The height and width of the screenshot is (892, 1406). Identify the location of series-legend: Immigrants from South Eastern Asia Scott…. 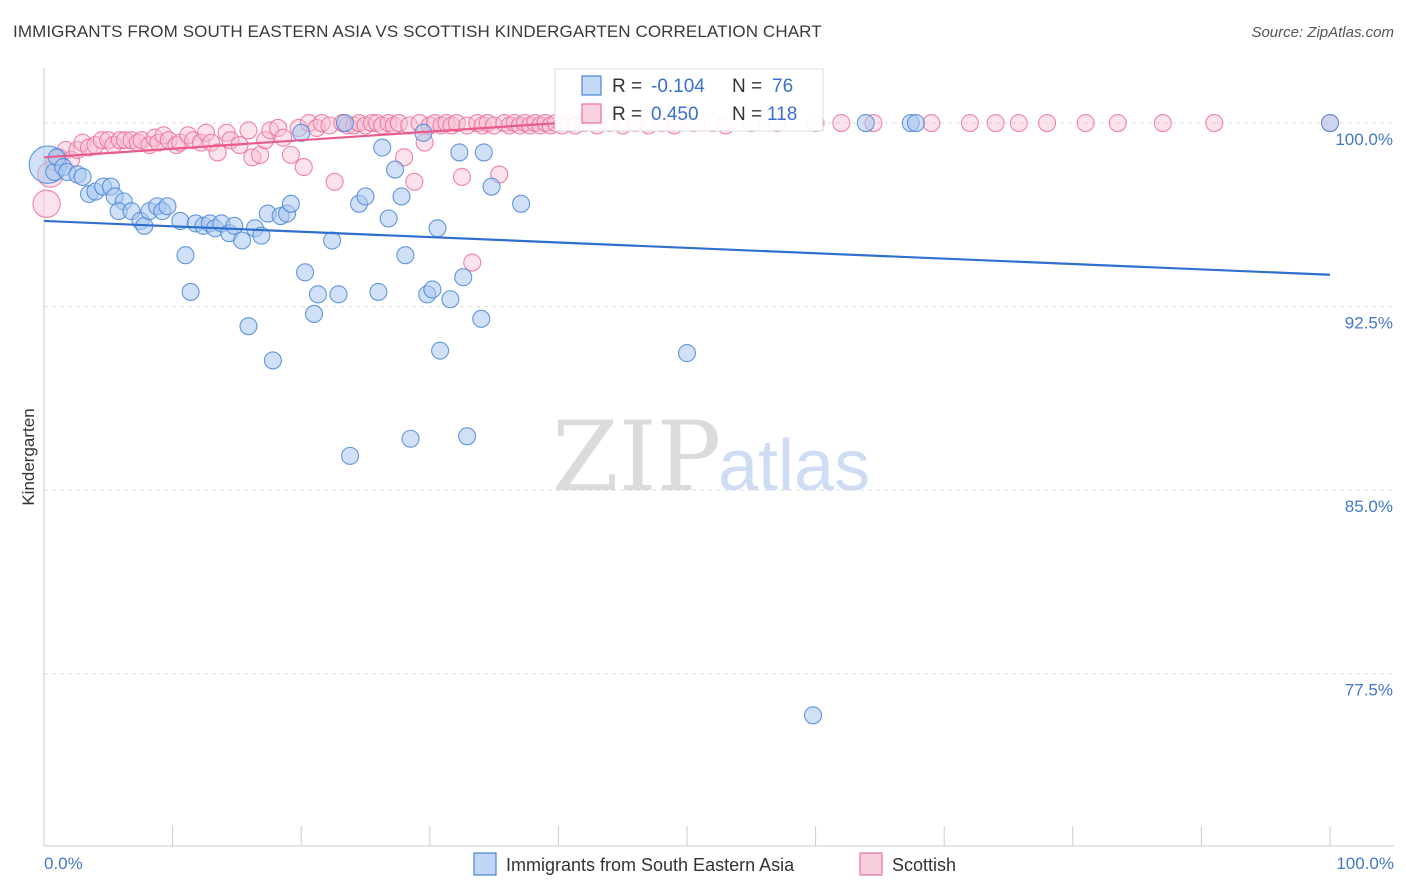
(714, 864).